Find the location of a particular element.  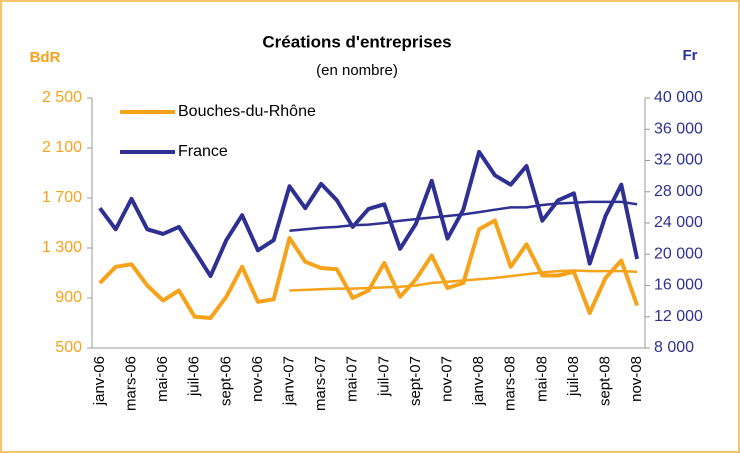

x-tick-label: janv-08 is located at coordinates (478, 381).